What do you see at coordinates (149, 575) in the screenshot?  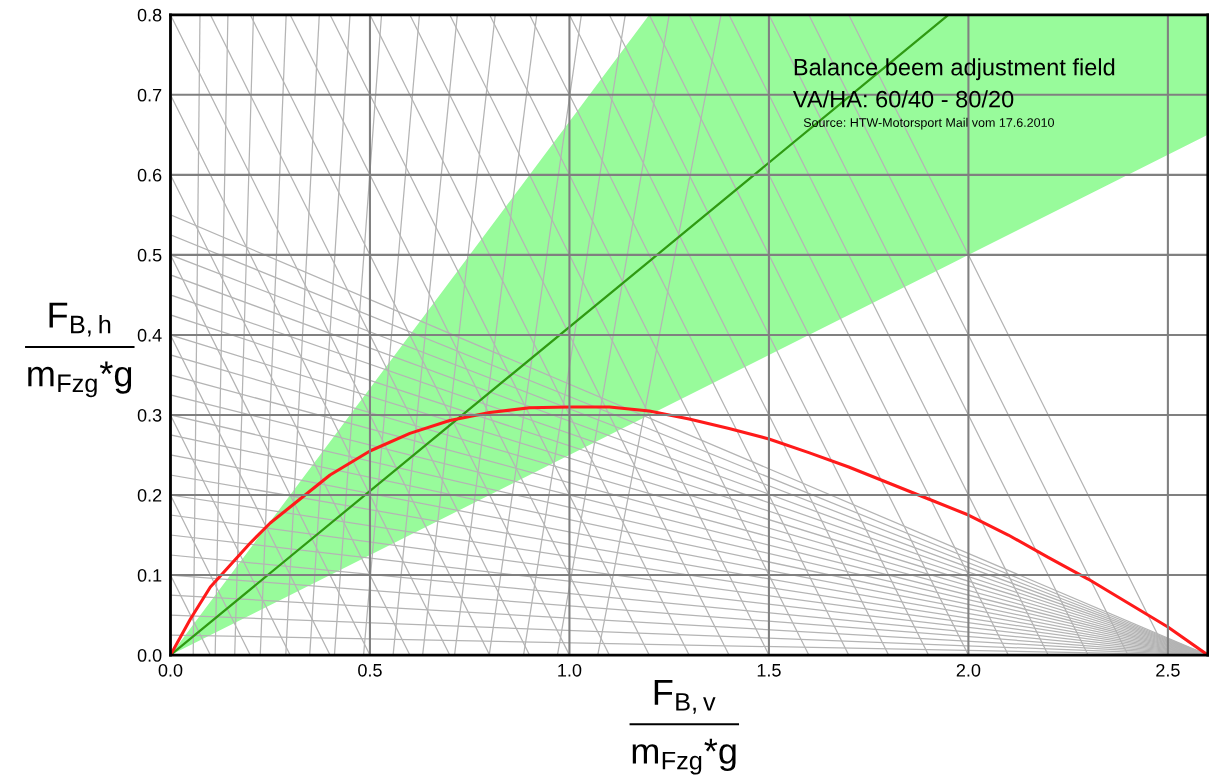 I see `y-tick-label: 0.1` at bounding box center [149, 575].